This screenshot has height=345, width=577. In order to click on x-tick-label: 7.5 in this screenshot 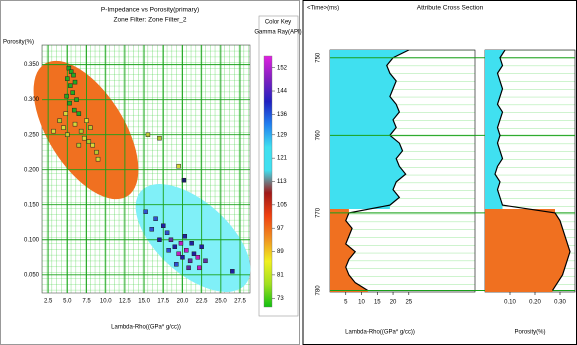, I will do `click(86, 302)`.